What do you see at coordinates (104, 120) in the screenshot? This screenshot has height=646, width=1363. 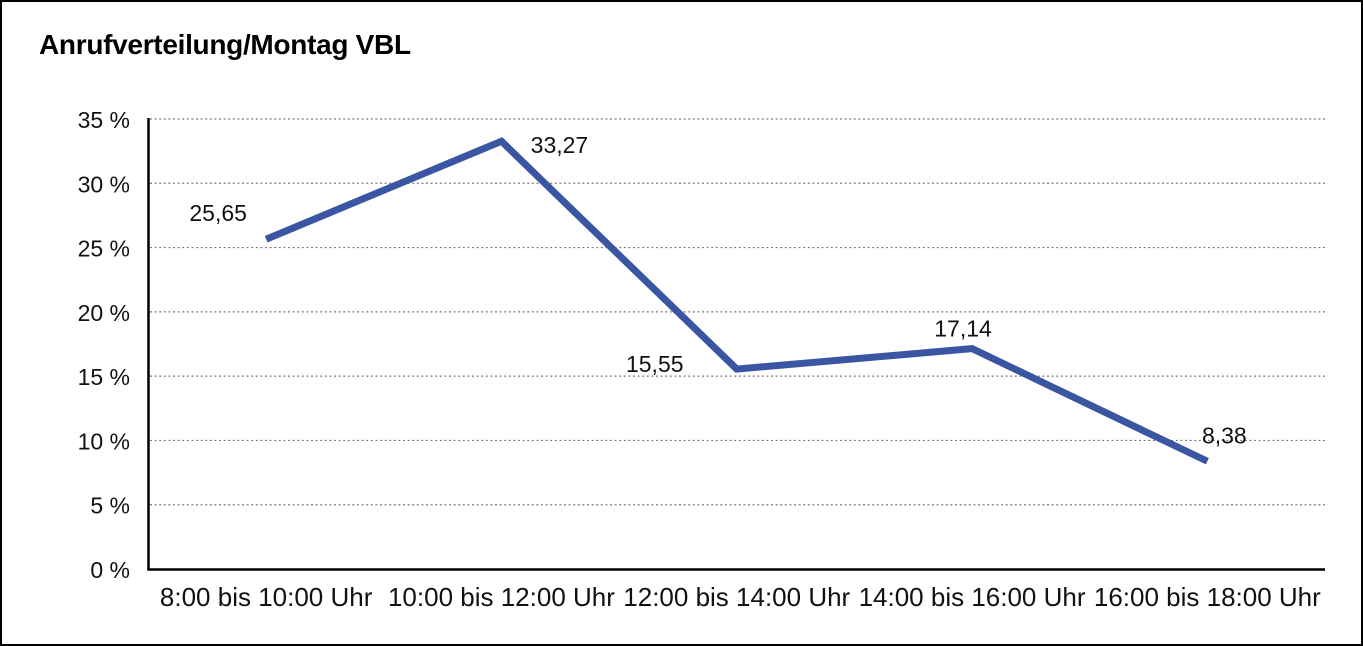 I see `y-axis-tick-label: 35 %` at bounding box center [104, 120].